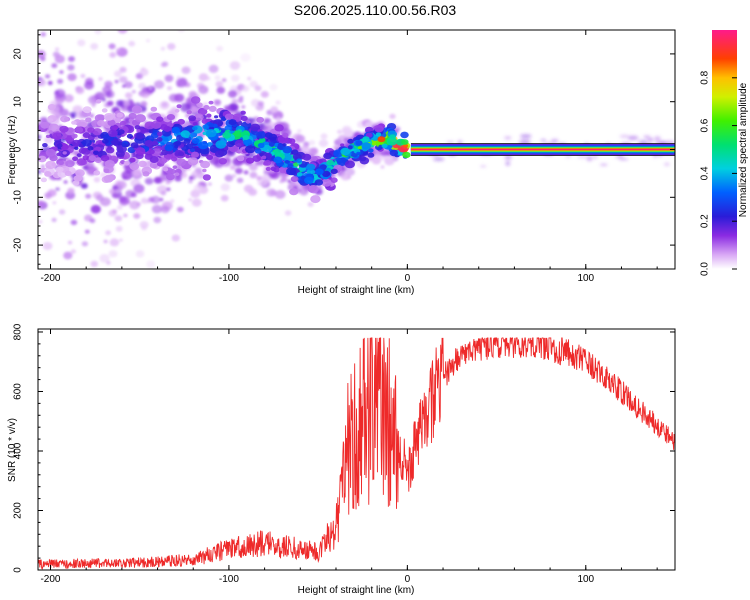 The image size is (750, 600). I want to click on snr-y-label: SNR (10 * v/v), so click(12, 450).